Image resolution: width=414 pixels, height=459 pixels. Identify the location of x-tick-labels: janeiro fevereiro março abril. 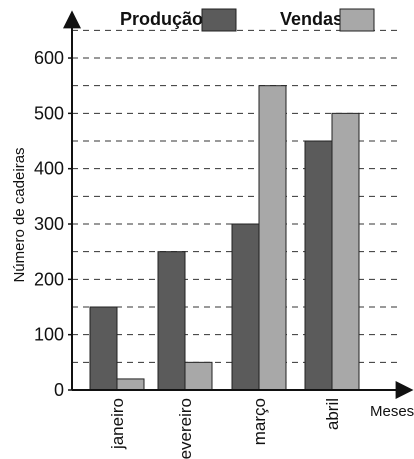
(225, 428).